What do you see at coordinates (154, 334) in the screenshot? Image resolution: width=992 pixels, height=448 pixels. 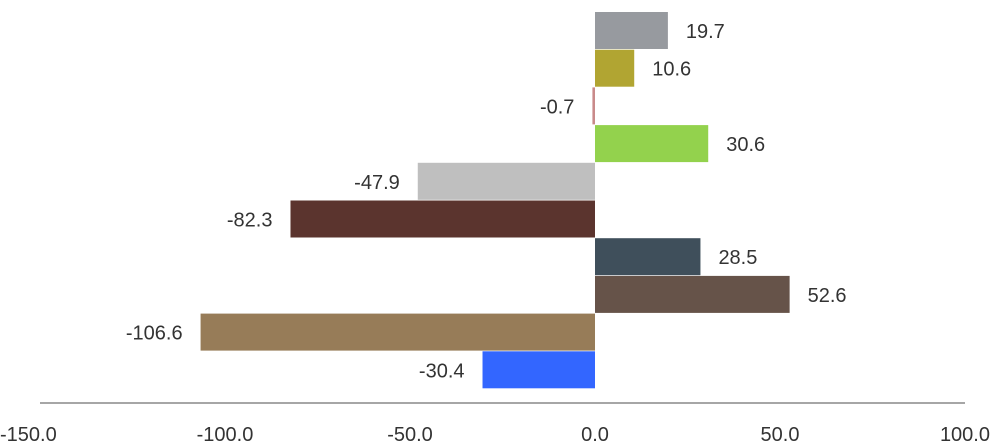 I see `bar-value-label: -106.6` at bounding box center [154, 334].